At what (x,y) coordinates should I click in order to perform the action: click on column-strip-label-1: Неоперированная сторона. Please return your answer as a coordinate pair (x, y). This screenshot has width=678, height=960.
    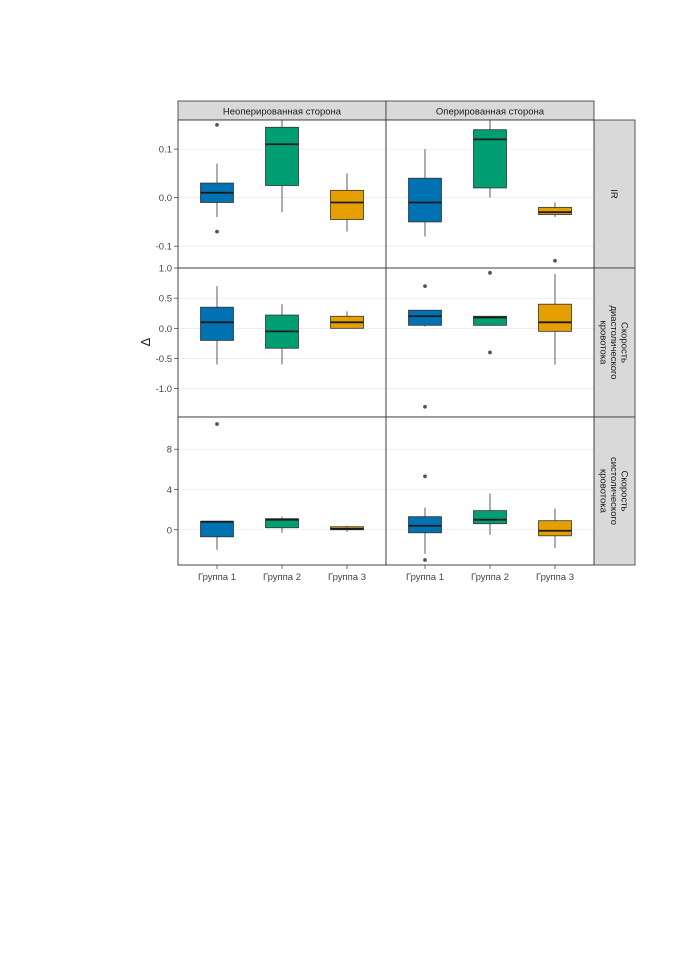
    Looking at the image, I should click on (282, 112).